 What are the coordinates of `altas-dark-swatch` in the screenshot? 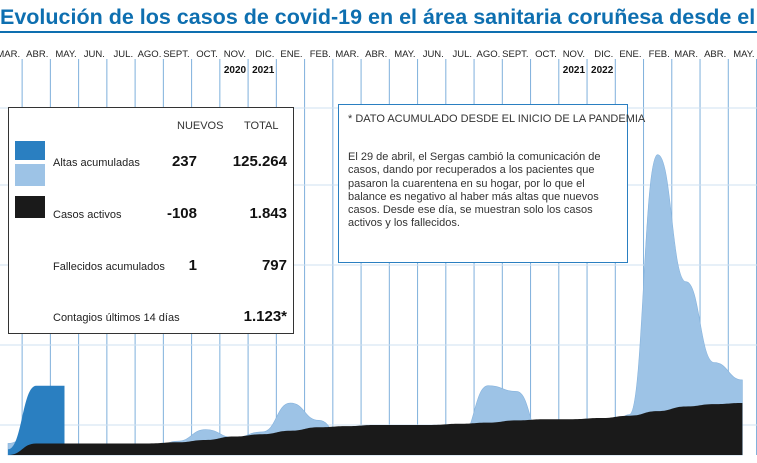 It's located at (30, 150).